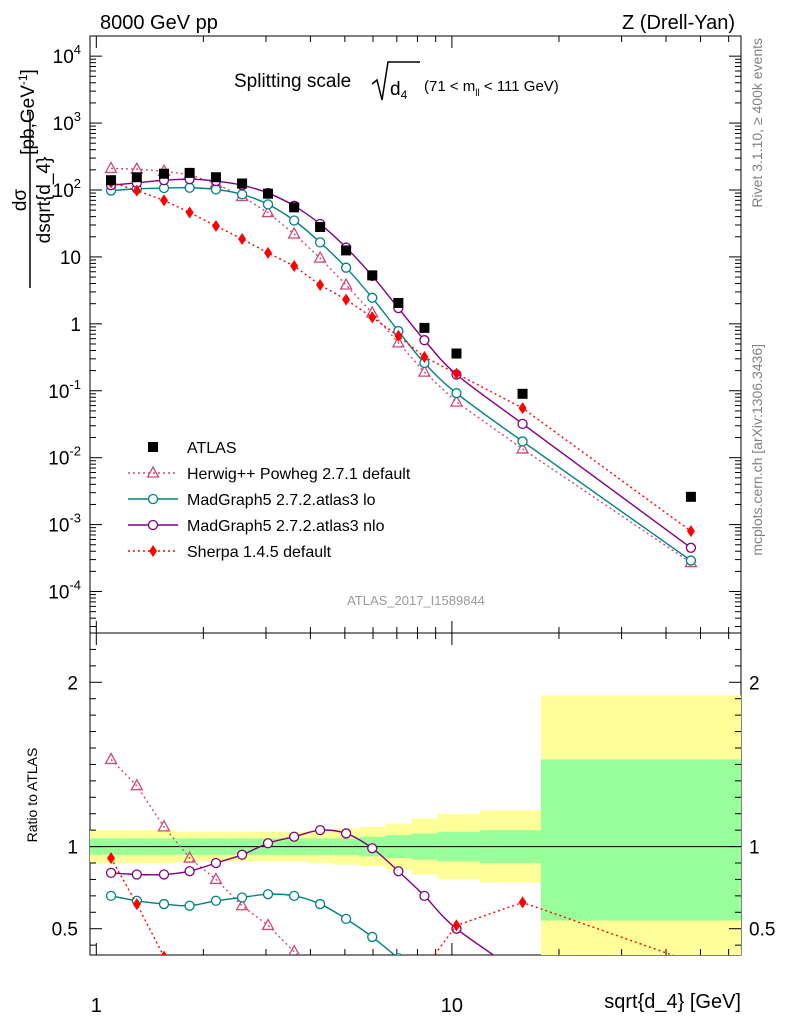  What do you see at coordinates (153, 447) in the screenshot?
I see `legend-marker-atlas` at bounding box center [153, 447].